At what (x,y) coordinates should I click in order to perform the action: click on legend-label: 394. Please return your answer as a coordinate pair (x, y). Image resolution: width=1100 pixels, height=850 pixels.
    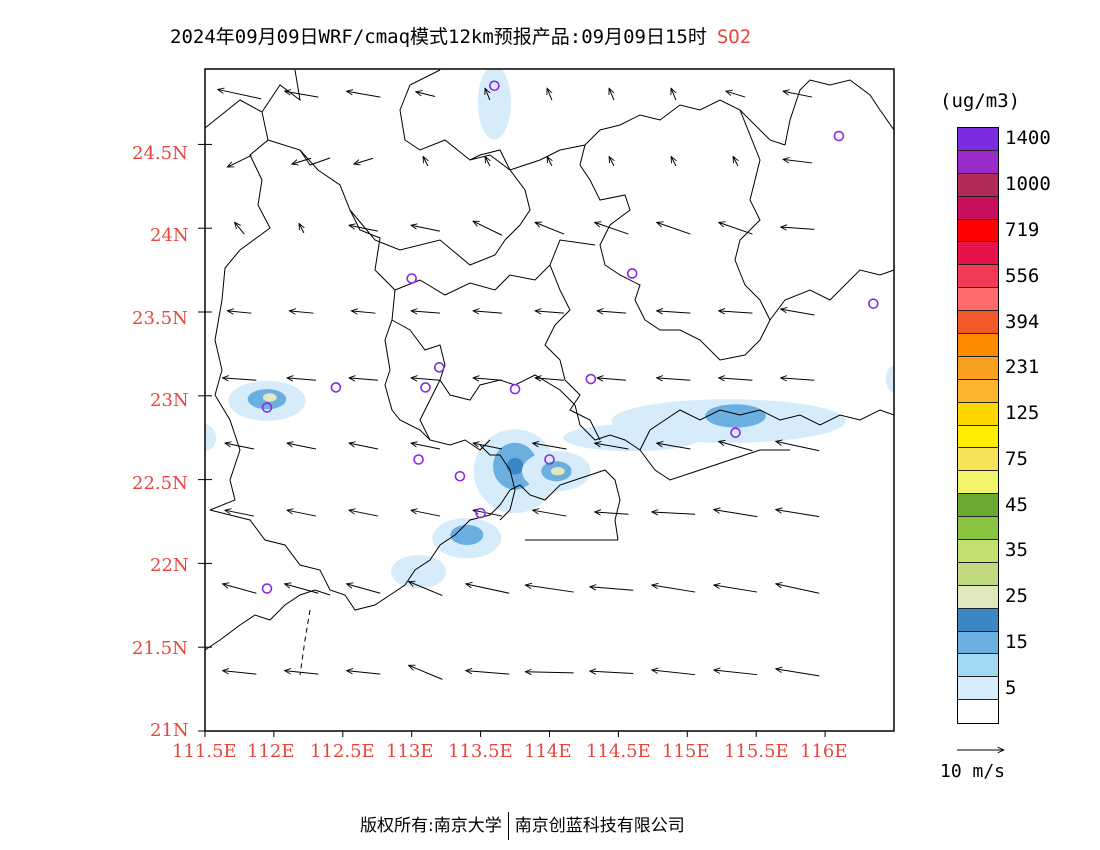
    Looking at the image, I should click on (1022, 321).